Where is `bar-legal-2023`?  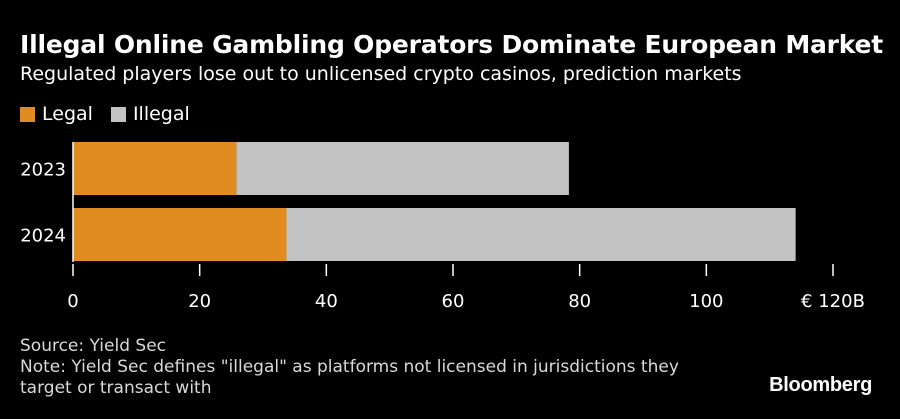
bar-legal-2023 is located at coordinates (155, 168).